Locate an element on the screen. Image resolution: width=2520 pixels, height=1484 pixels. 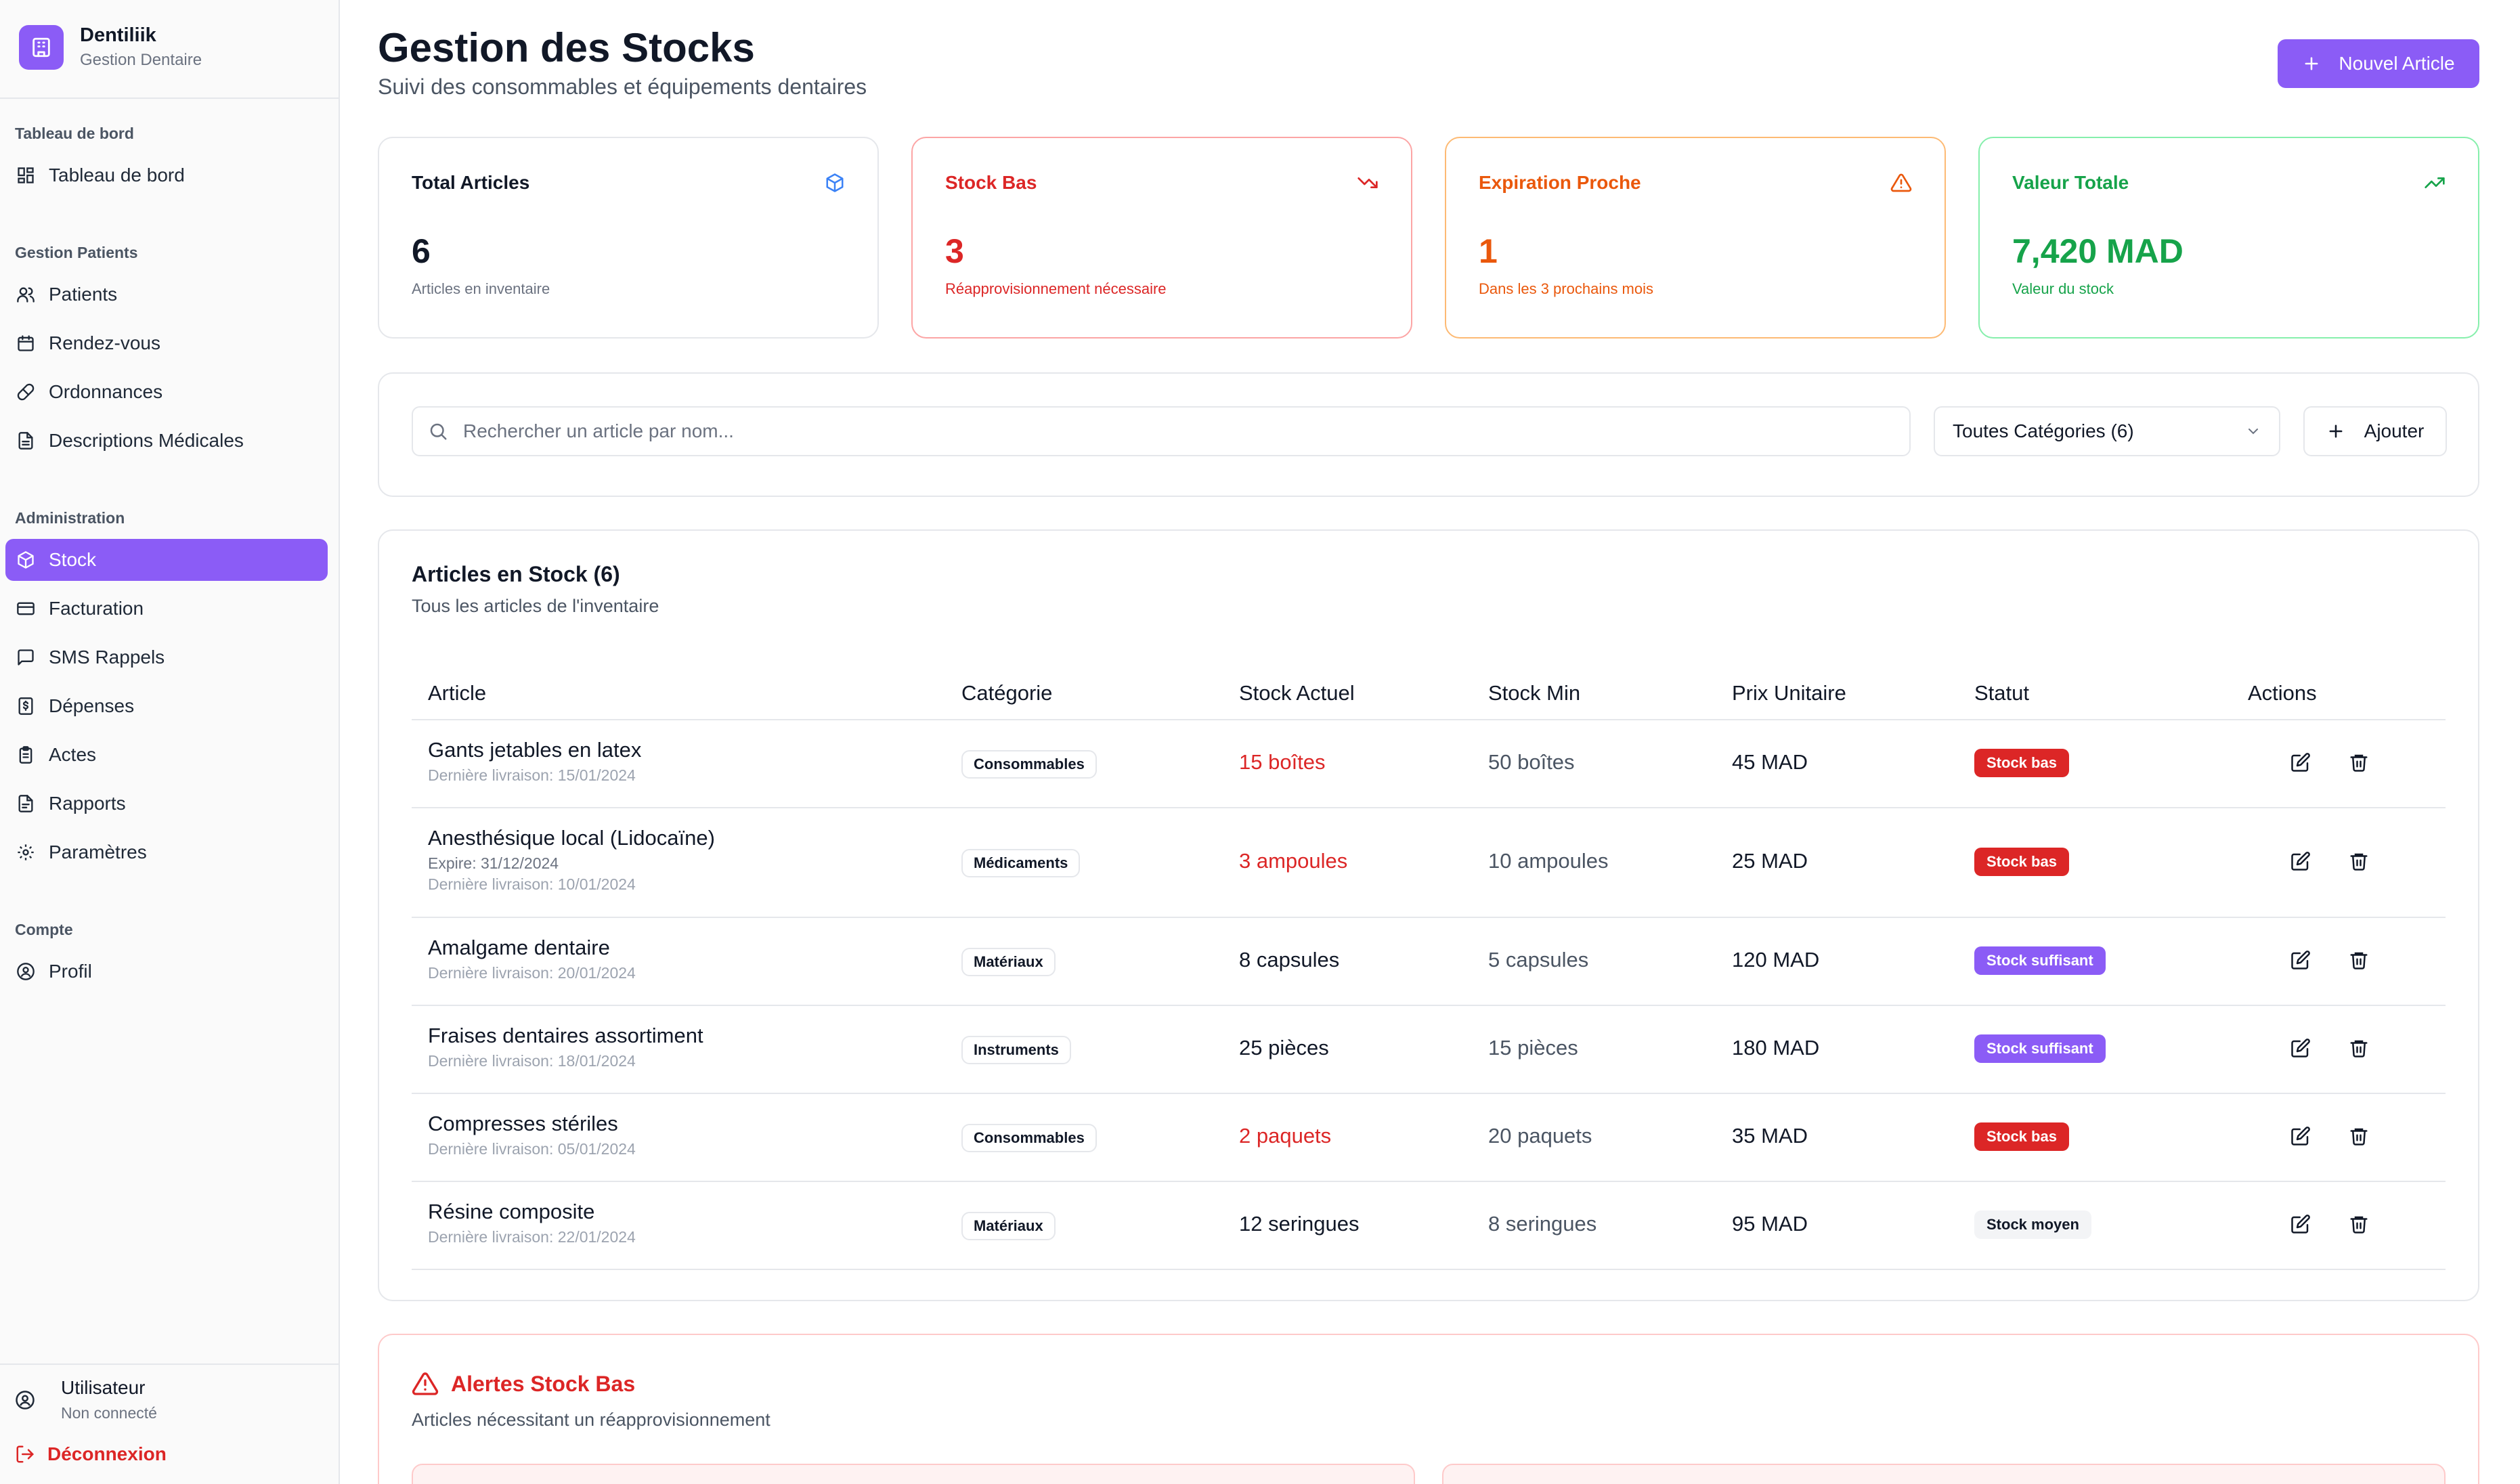
current-stock: 8 capsules is located at coordinates (1290, 960).